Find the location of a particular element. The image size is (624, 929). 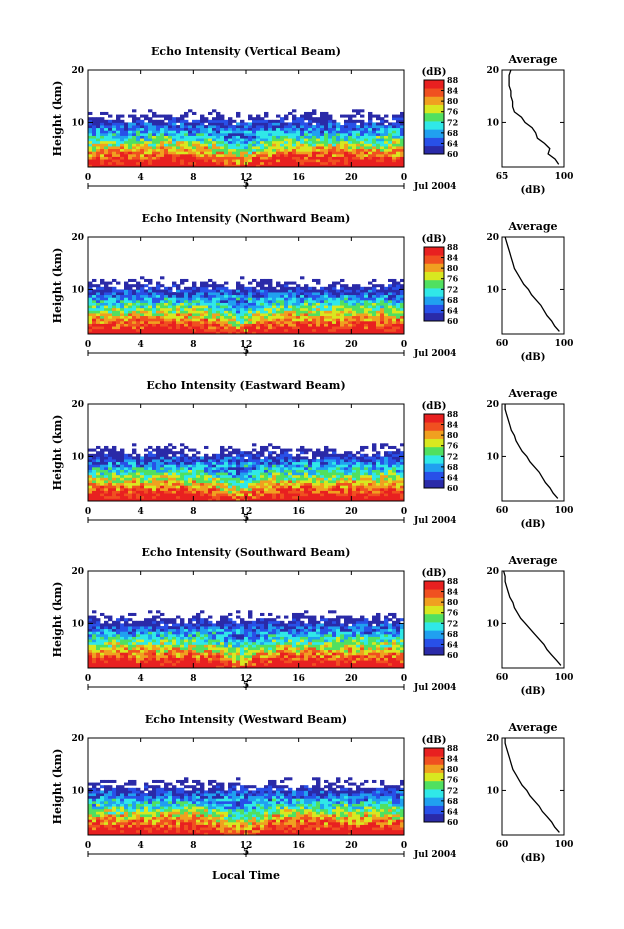

heatmap-cells is located at coordinates (246, 138).